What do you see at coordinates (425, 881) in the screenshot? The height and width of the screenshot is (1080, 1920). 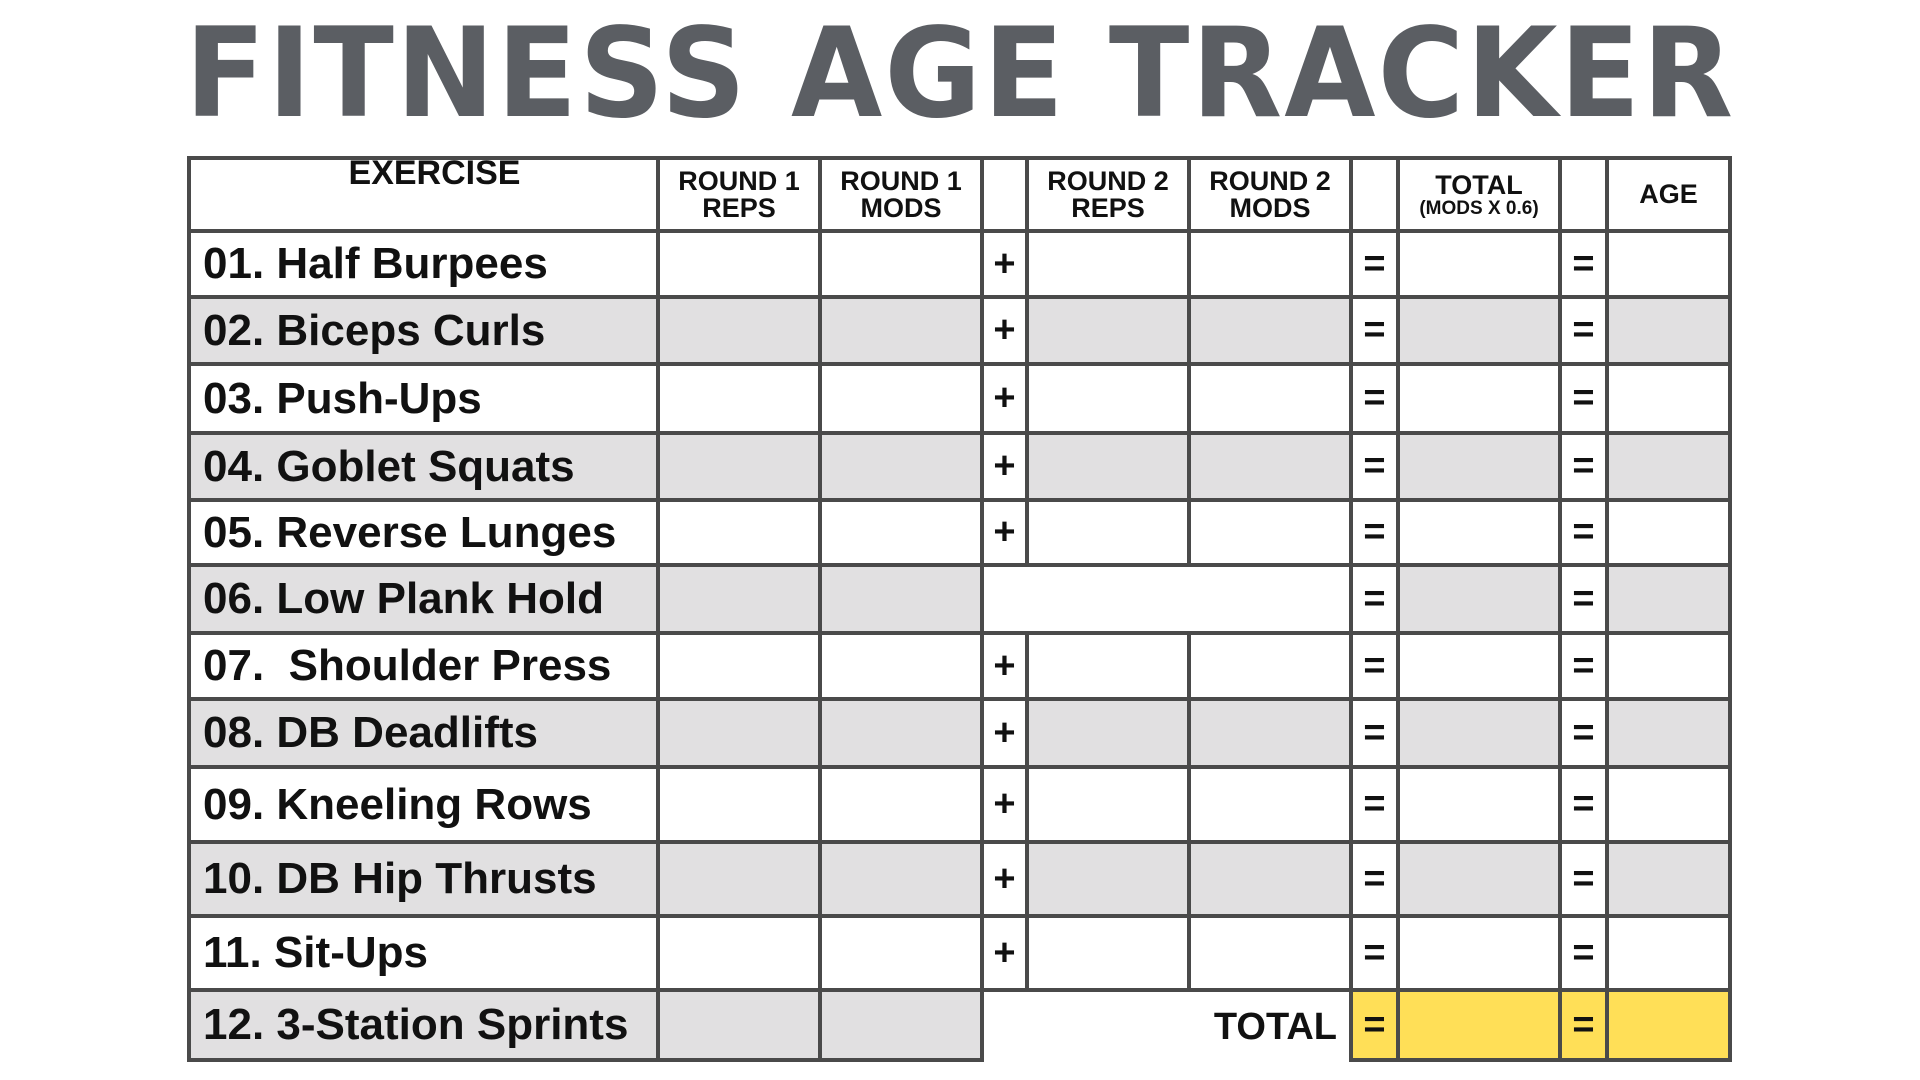 I see `exercise-name: 10. DB Hip Thrusts` at bounding box center [425, 881].